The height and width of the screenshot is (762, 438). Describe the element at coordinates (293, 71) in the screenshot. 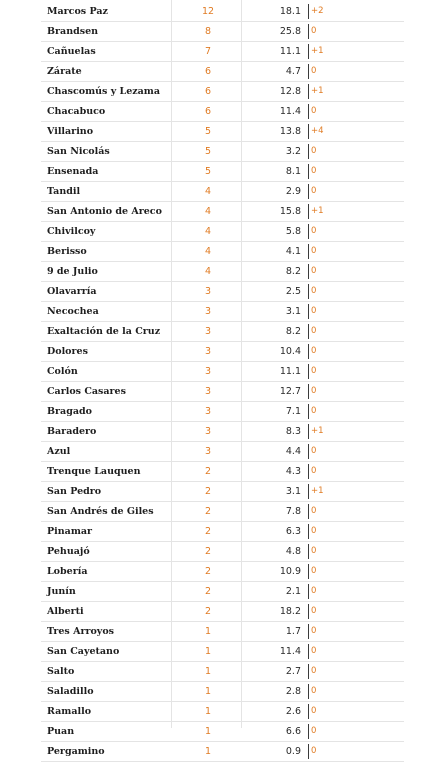

I see `rate-value: 4.7` at that location.